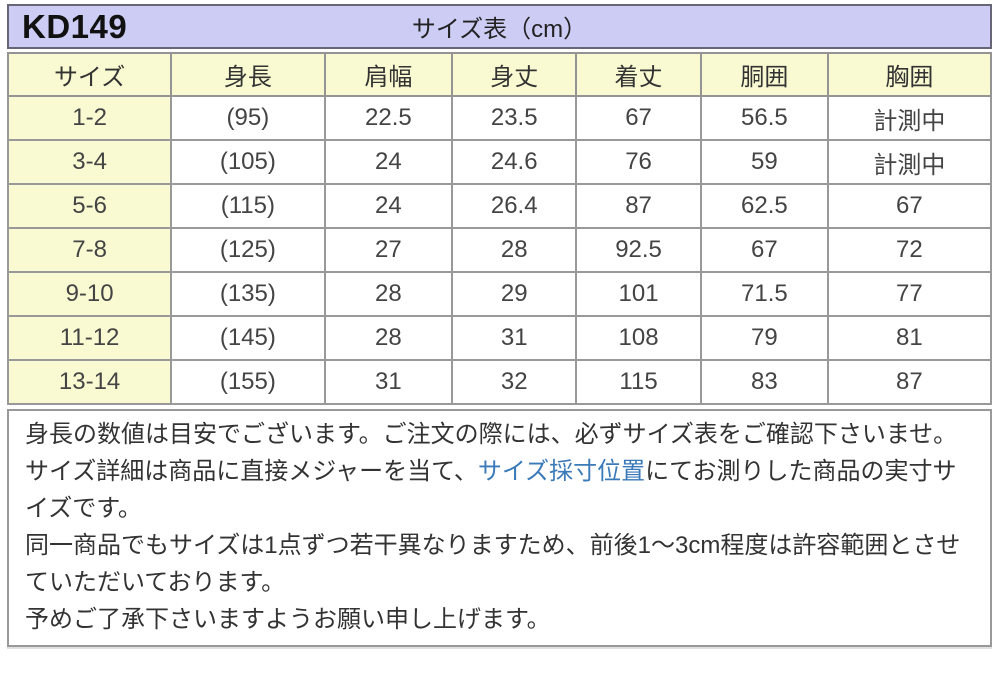  Describe the element at coordinates (248, 162) in the screenshot. I see `value-cell: (105)` at that location.